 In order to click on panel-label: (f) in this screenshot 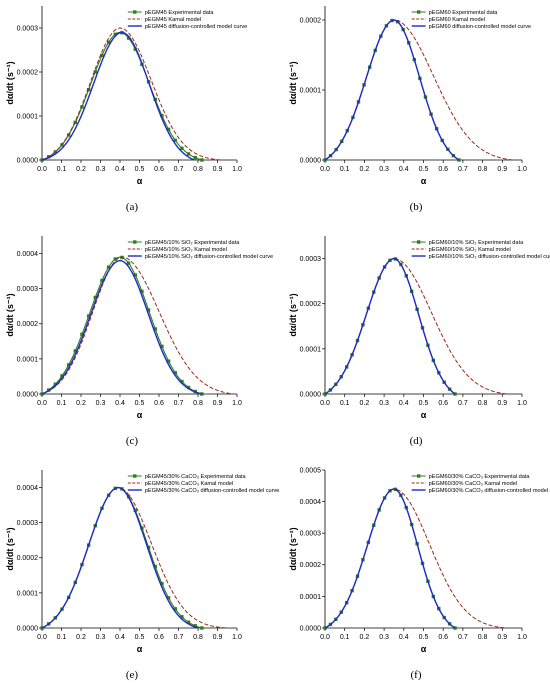, I will do `click(416, 675)`.